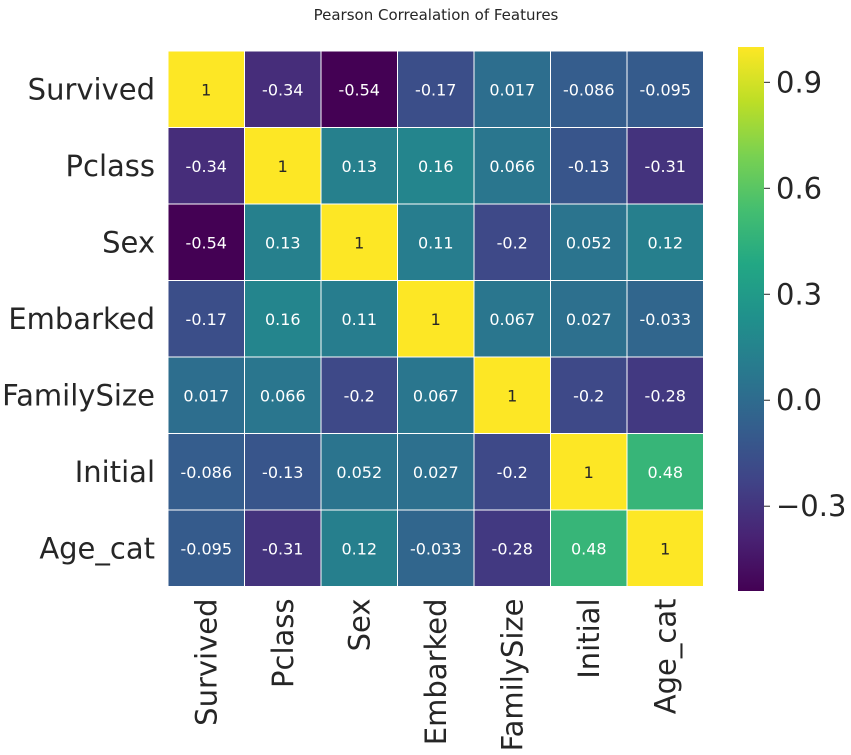 The image size is (851, 755). What do you see at coordinates (436, 672) in the screenshot?
I see `column-label: Embarked` at bounding box center [436, 672].